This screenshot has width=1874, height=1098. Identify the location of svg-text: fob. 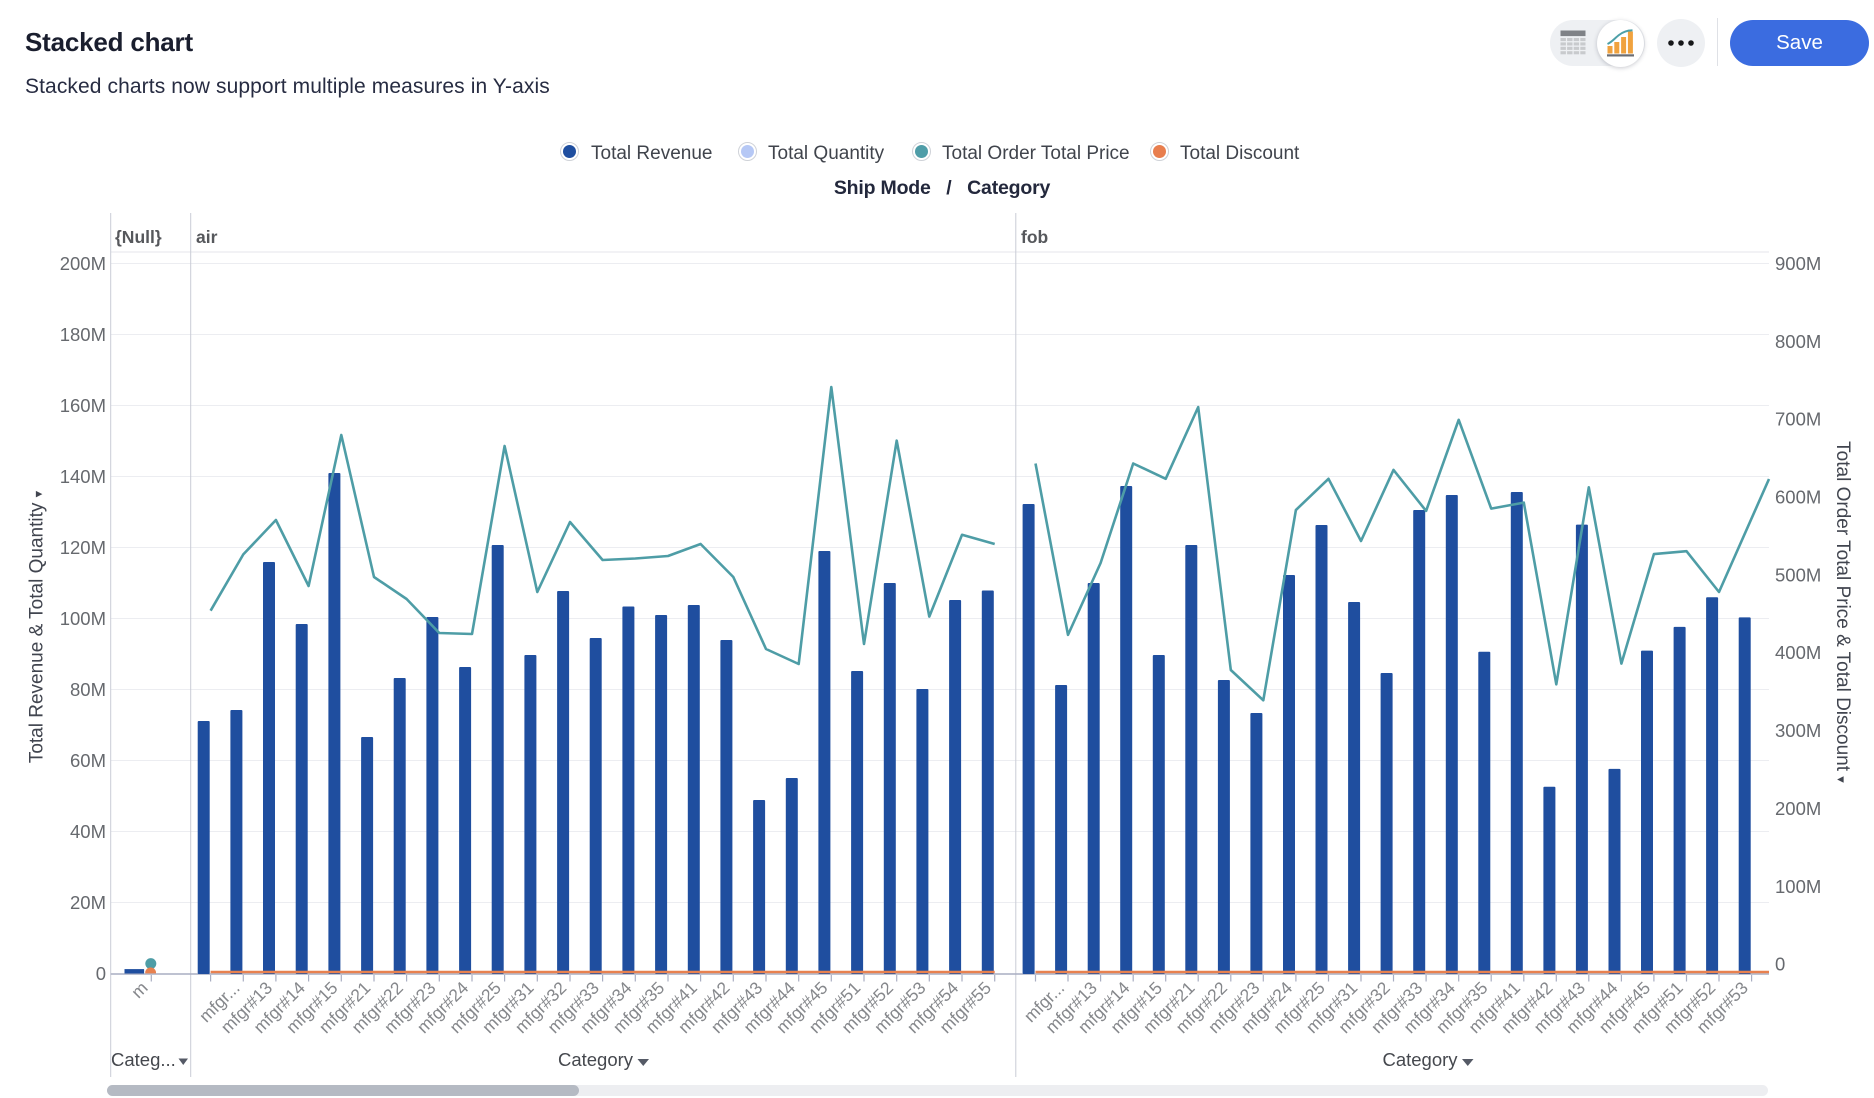
(1034, 237).